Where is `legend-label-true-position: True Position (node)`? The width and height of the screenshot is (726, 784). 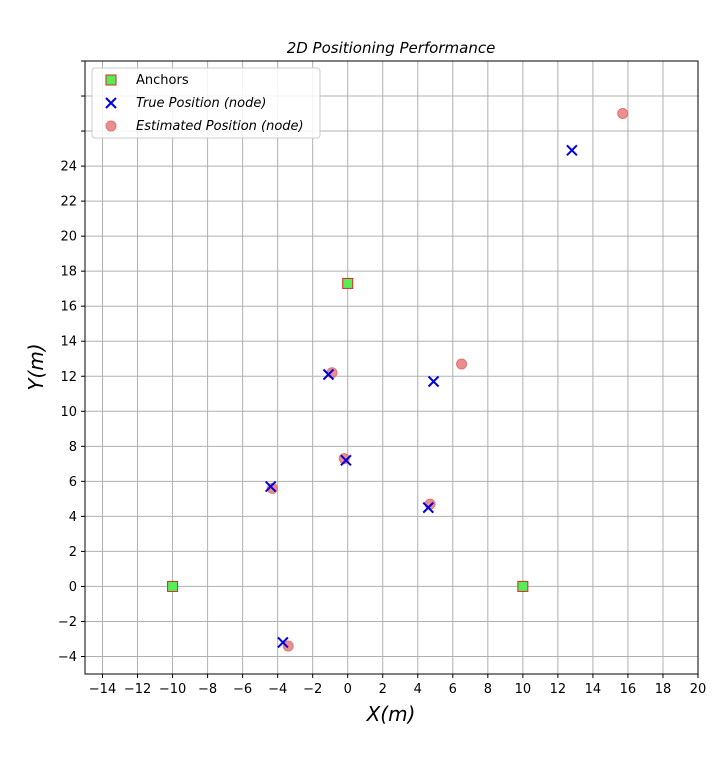
legend-label-true-position: True Position (node) is located at coordinates (201, 103).